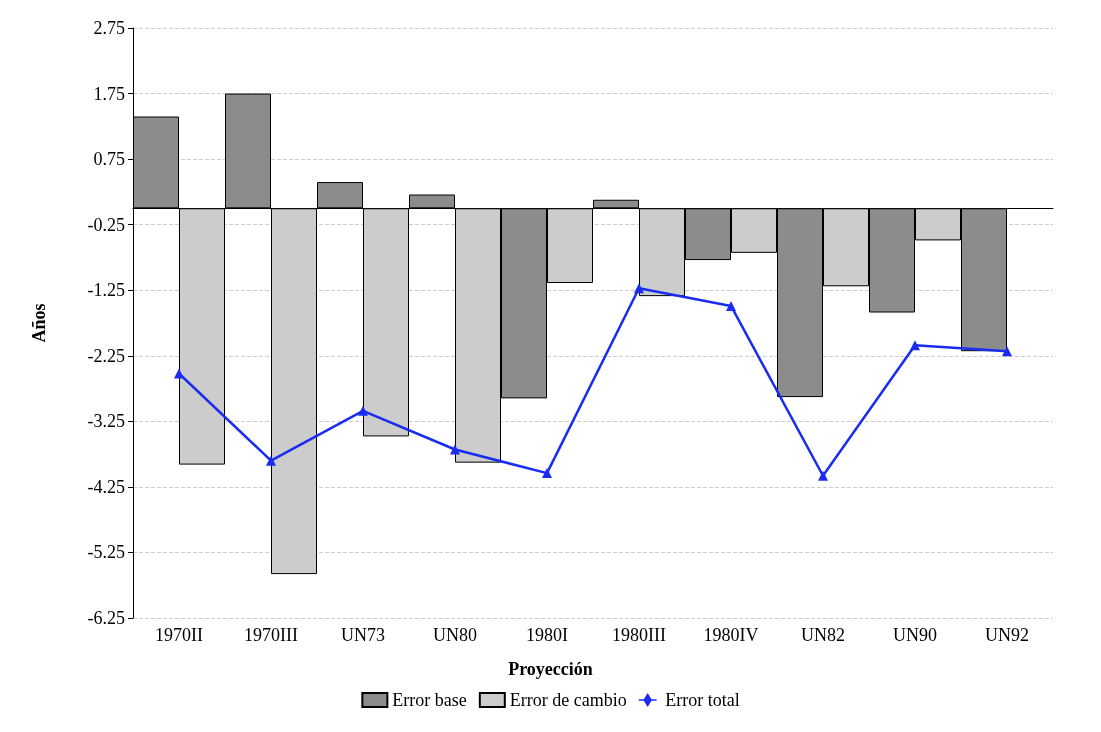 The height and width of the screenshot is (732, 1101). Describe the element at coordinates (109, 159) in the screenshot. I see `y-tick-label: 0.75` at that location.